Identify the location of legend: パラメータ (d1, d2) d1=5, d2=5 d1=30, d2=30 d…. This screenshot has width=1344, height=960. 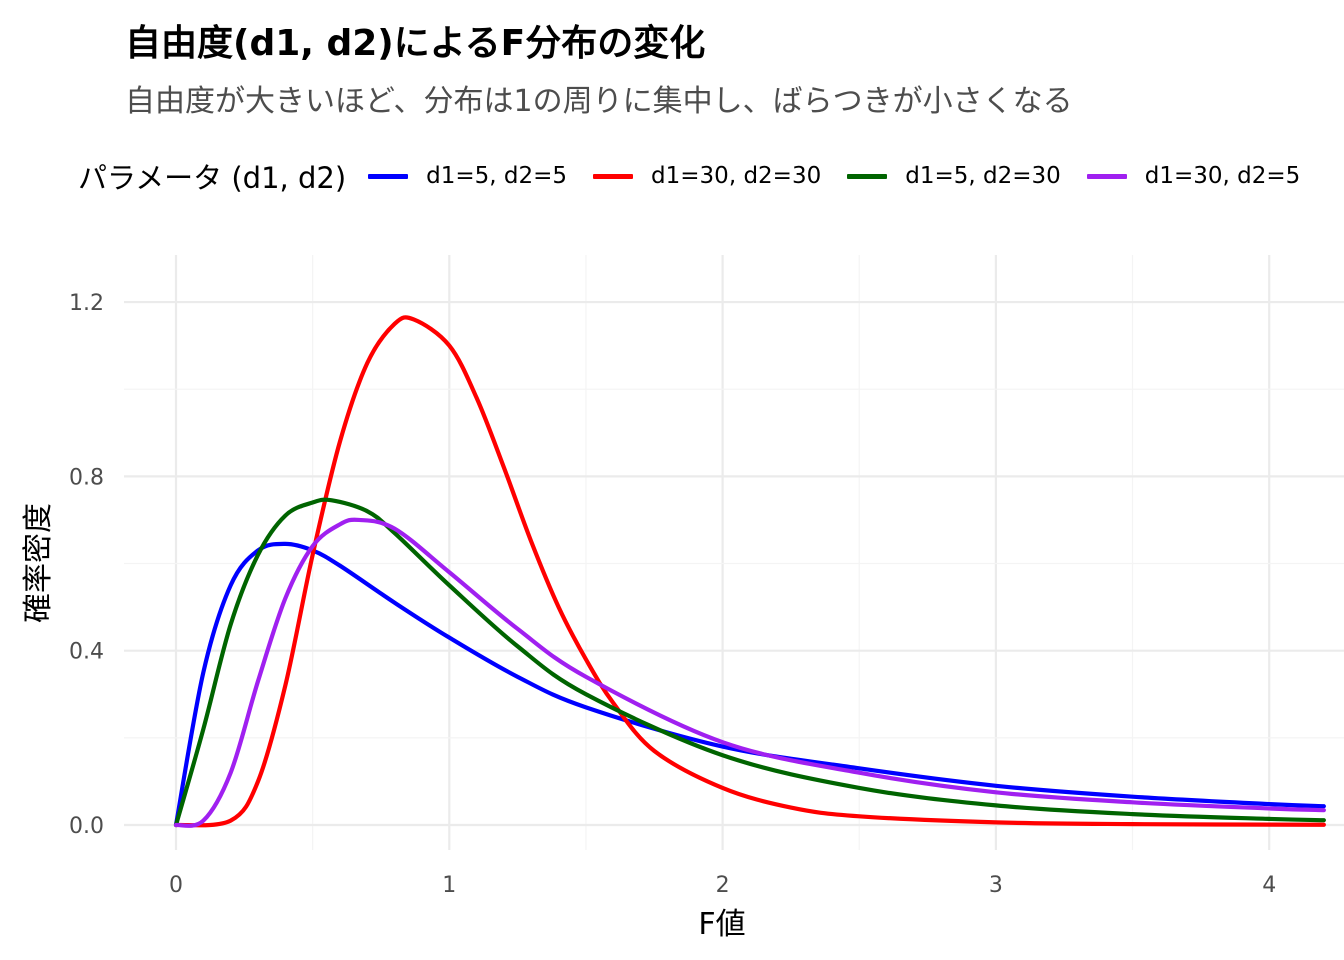
(711, 176).